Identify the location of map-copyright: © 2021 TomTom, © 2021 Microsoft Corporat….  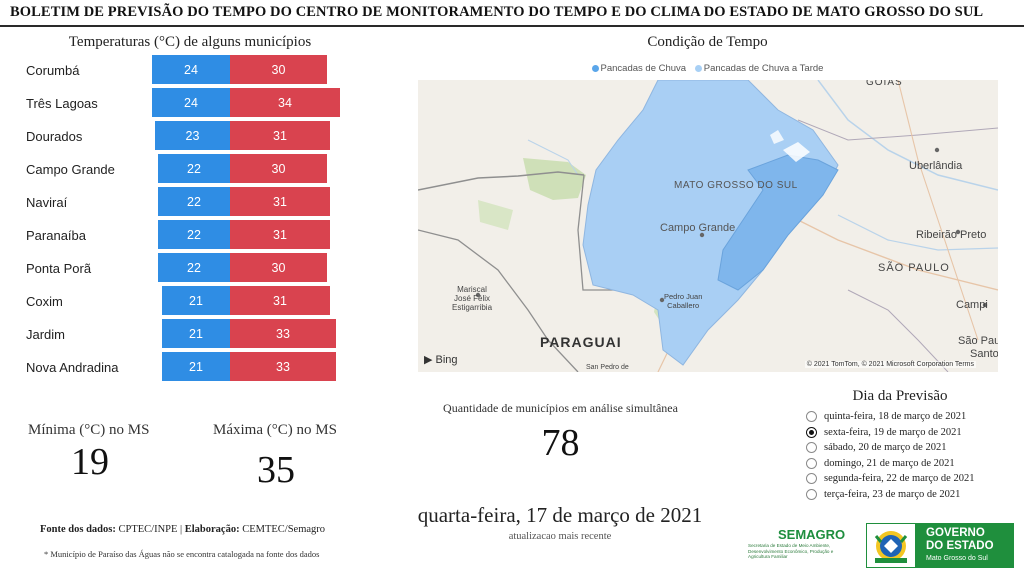
(890, 364).